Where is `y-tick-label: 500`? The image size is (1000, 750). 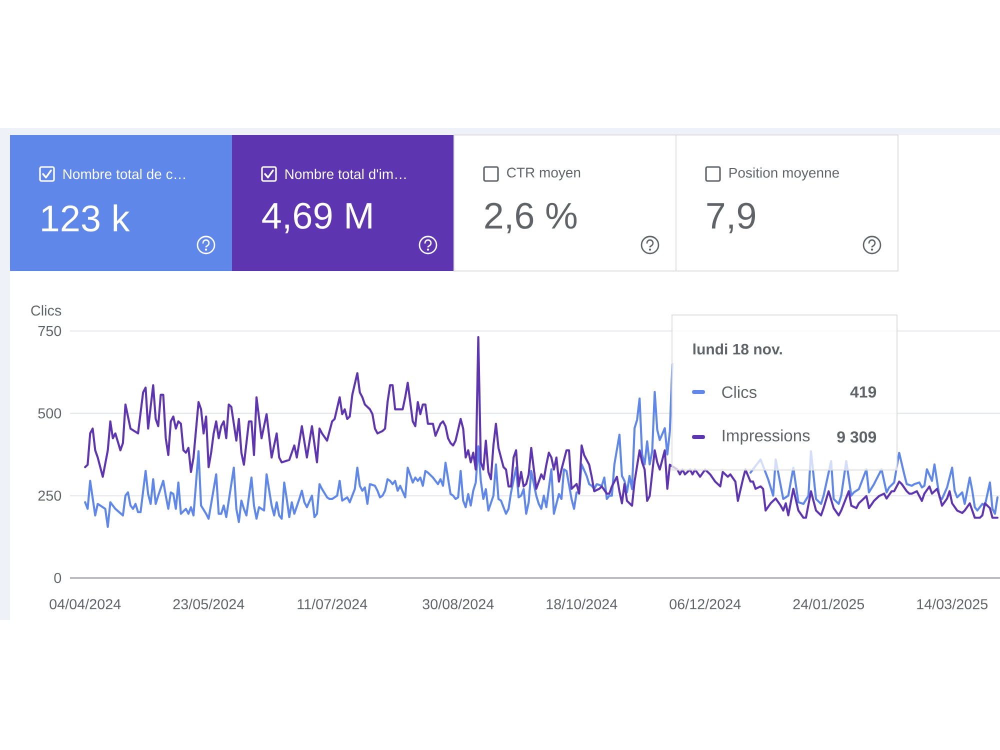 y-tick-label: 500 is located at coordinates (50, 413).